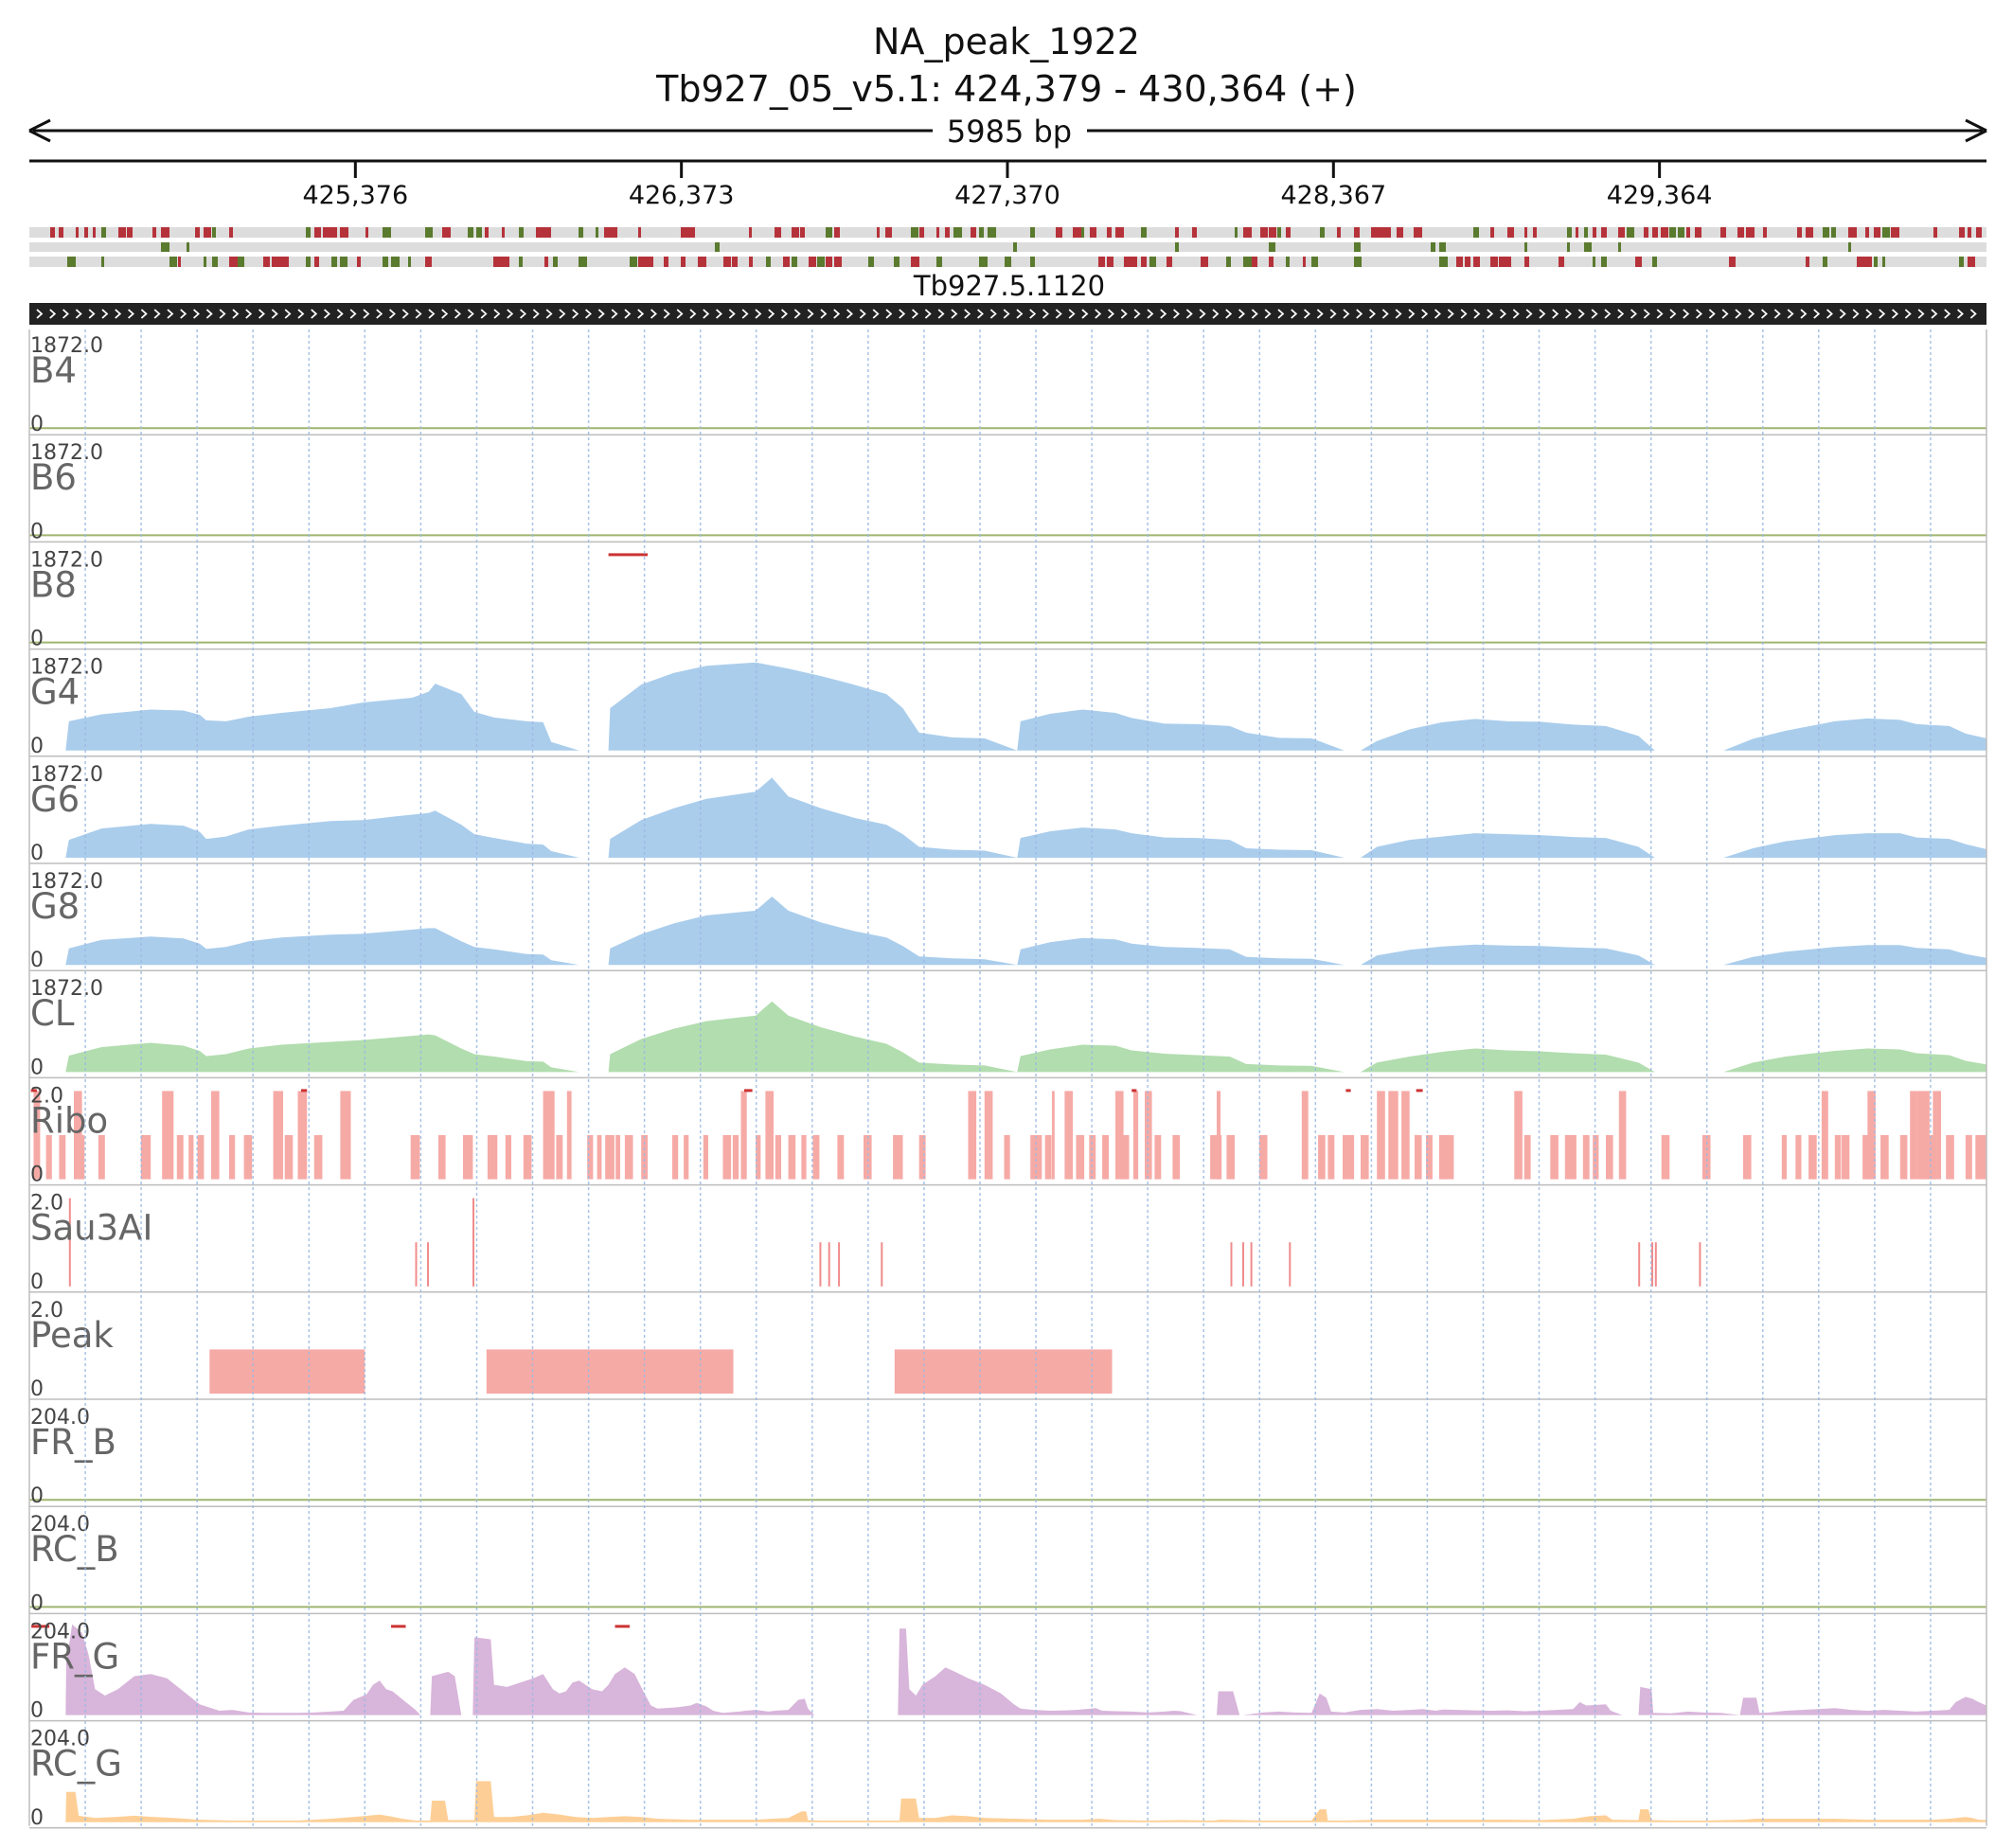 The width and height of the screenshot is (2013, 1848). What do you see at coordinates (53, 370) in the screenshot?
I see `track-name-label: B4` at bounding box center [53, 370].